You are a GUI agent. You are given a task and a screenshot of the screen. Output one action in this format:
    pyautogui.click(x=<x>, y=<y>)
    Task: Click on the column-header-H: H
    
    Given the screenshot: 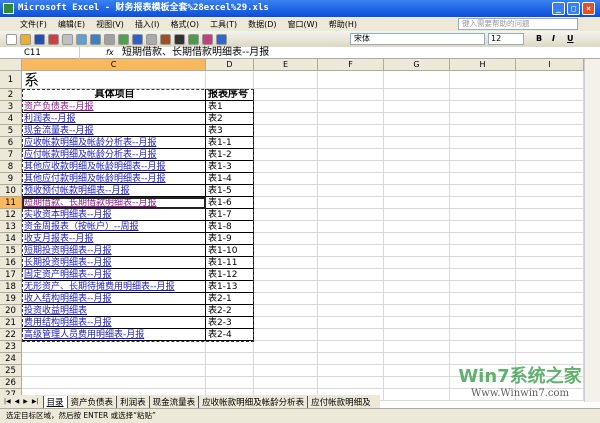 What is the action you would take?
    pyautogui.click(x=483, y=65)
    